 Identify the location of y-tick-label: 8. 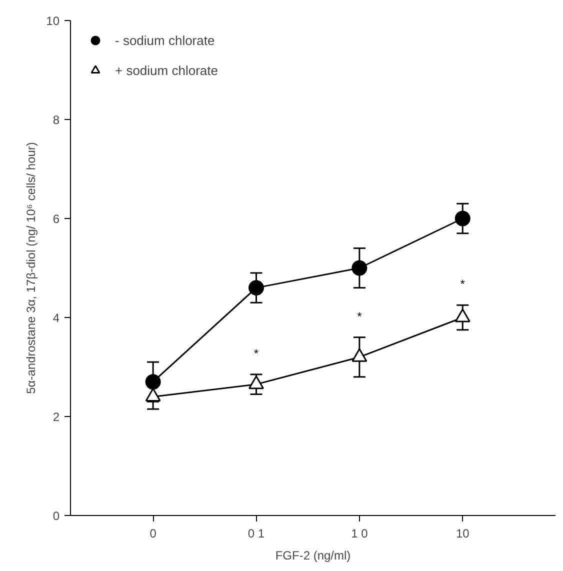
(56, 120).